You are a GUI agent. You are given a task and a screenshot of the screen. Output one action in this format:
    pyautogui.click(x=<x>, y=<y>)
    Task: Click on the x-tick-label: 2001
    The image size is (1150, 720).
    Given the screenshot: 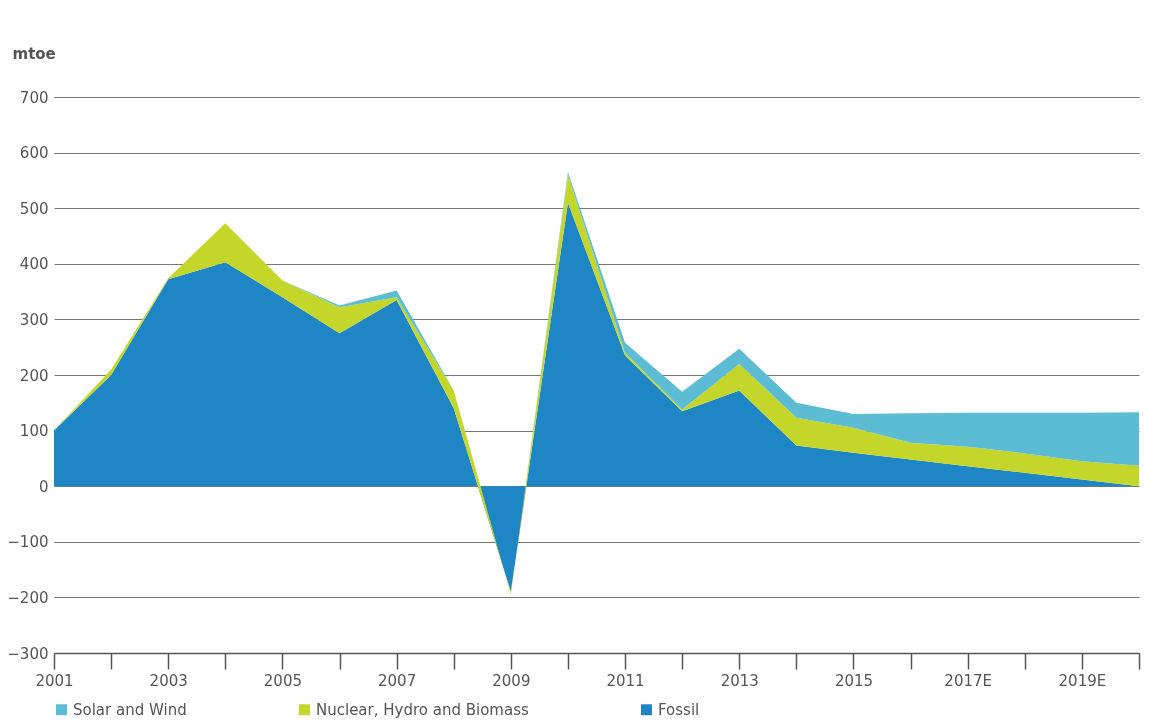 What is the action you would take?
    pyautogui.click(x=54, y=680)
    